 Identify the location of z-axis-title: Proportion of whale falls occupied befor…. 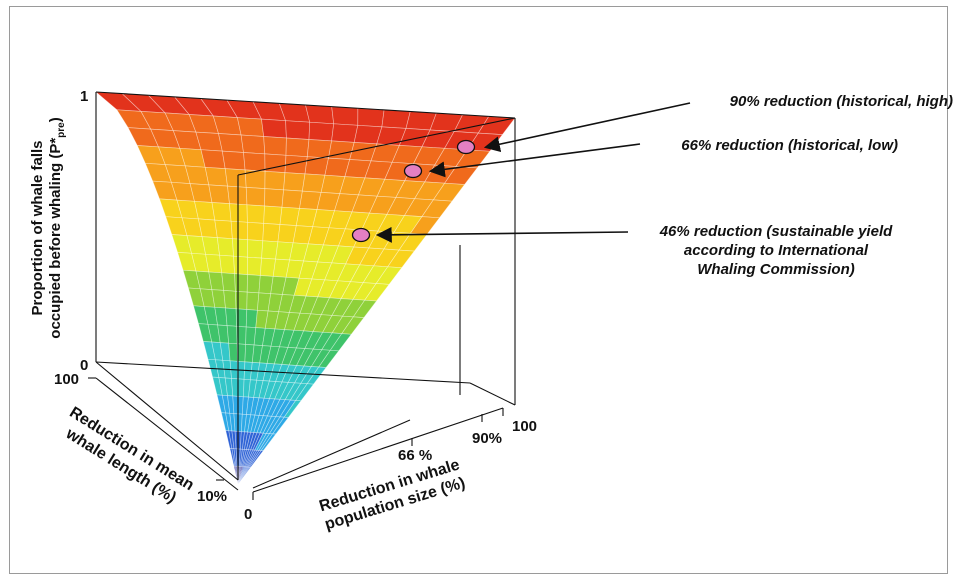
(48, 227).